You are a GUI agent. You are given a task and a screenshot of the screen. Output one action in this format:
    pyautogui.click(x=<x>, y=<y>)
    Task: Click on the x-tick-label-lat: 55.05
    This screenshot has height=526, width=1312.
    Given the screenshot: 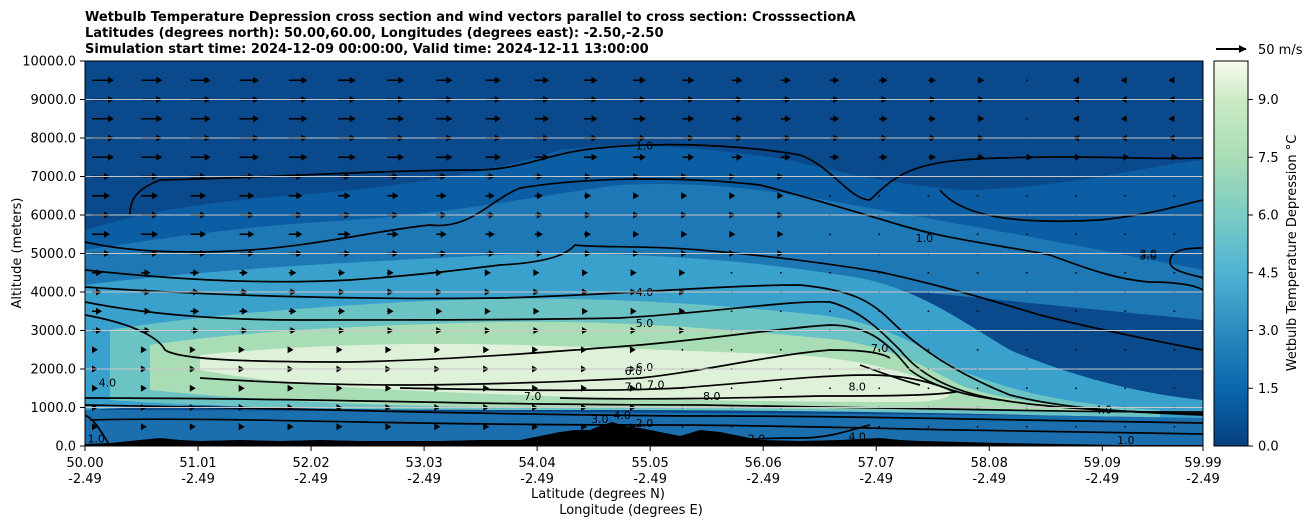 What is the action you would take?
    pyautogui.click(x=650, y=463)
    